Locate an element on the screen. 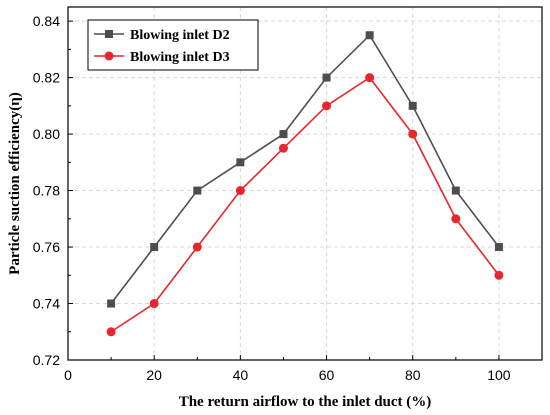  legend-entry: Blowing inlet D2 is located at coordinates (162, 35).